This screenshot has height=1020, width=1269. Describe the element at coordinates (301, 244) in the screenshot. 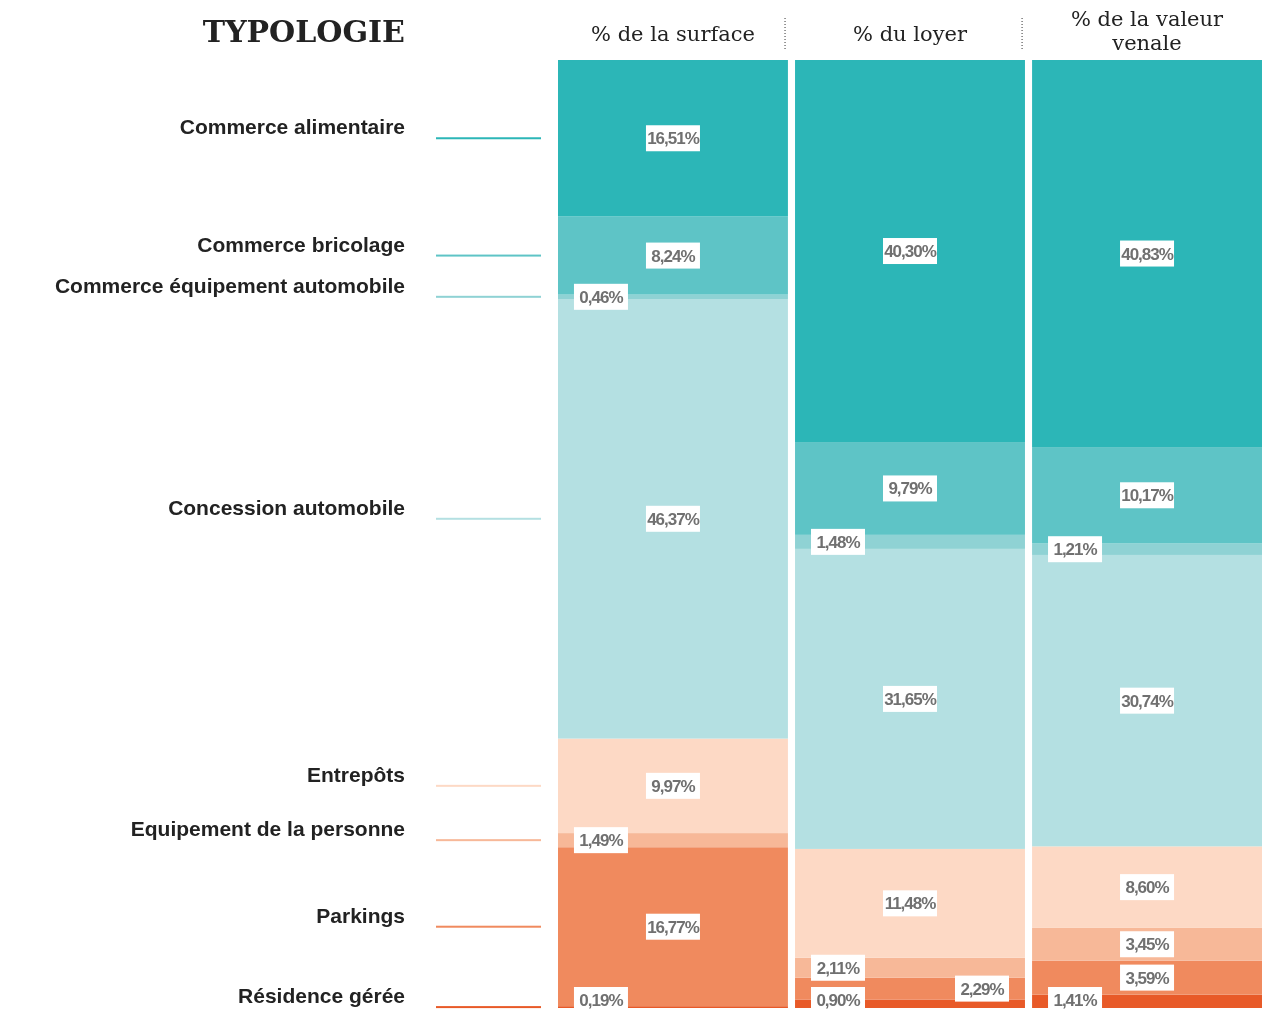

I see `legend-label: Commerce bricolage` at that location.